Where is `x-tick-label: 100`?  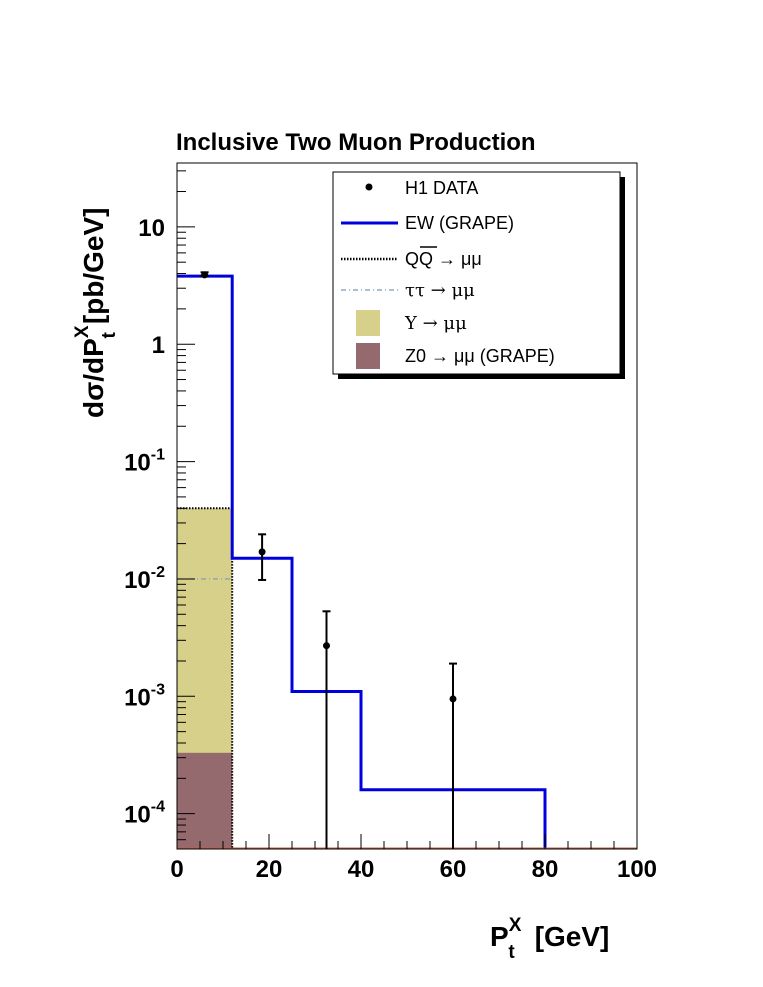 x-tick-label: 100 is located at coordinates (637, 869).